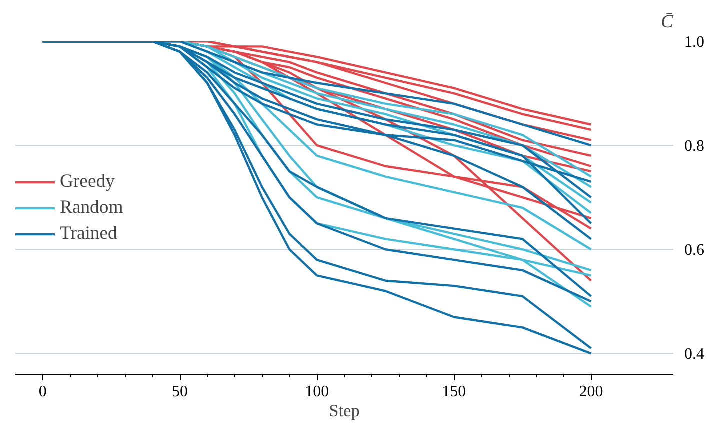 This screenshot has width=707, height=423. Describe the element at coordinates (344, 411) in the screenshot. I see `x-axis-title: Step` at that location.